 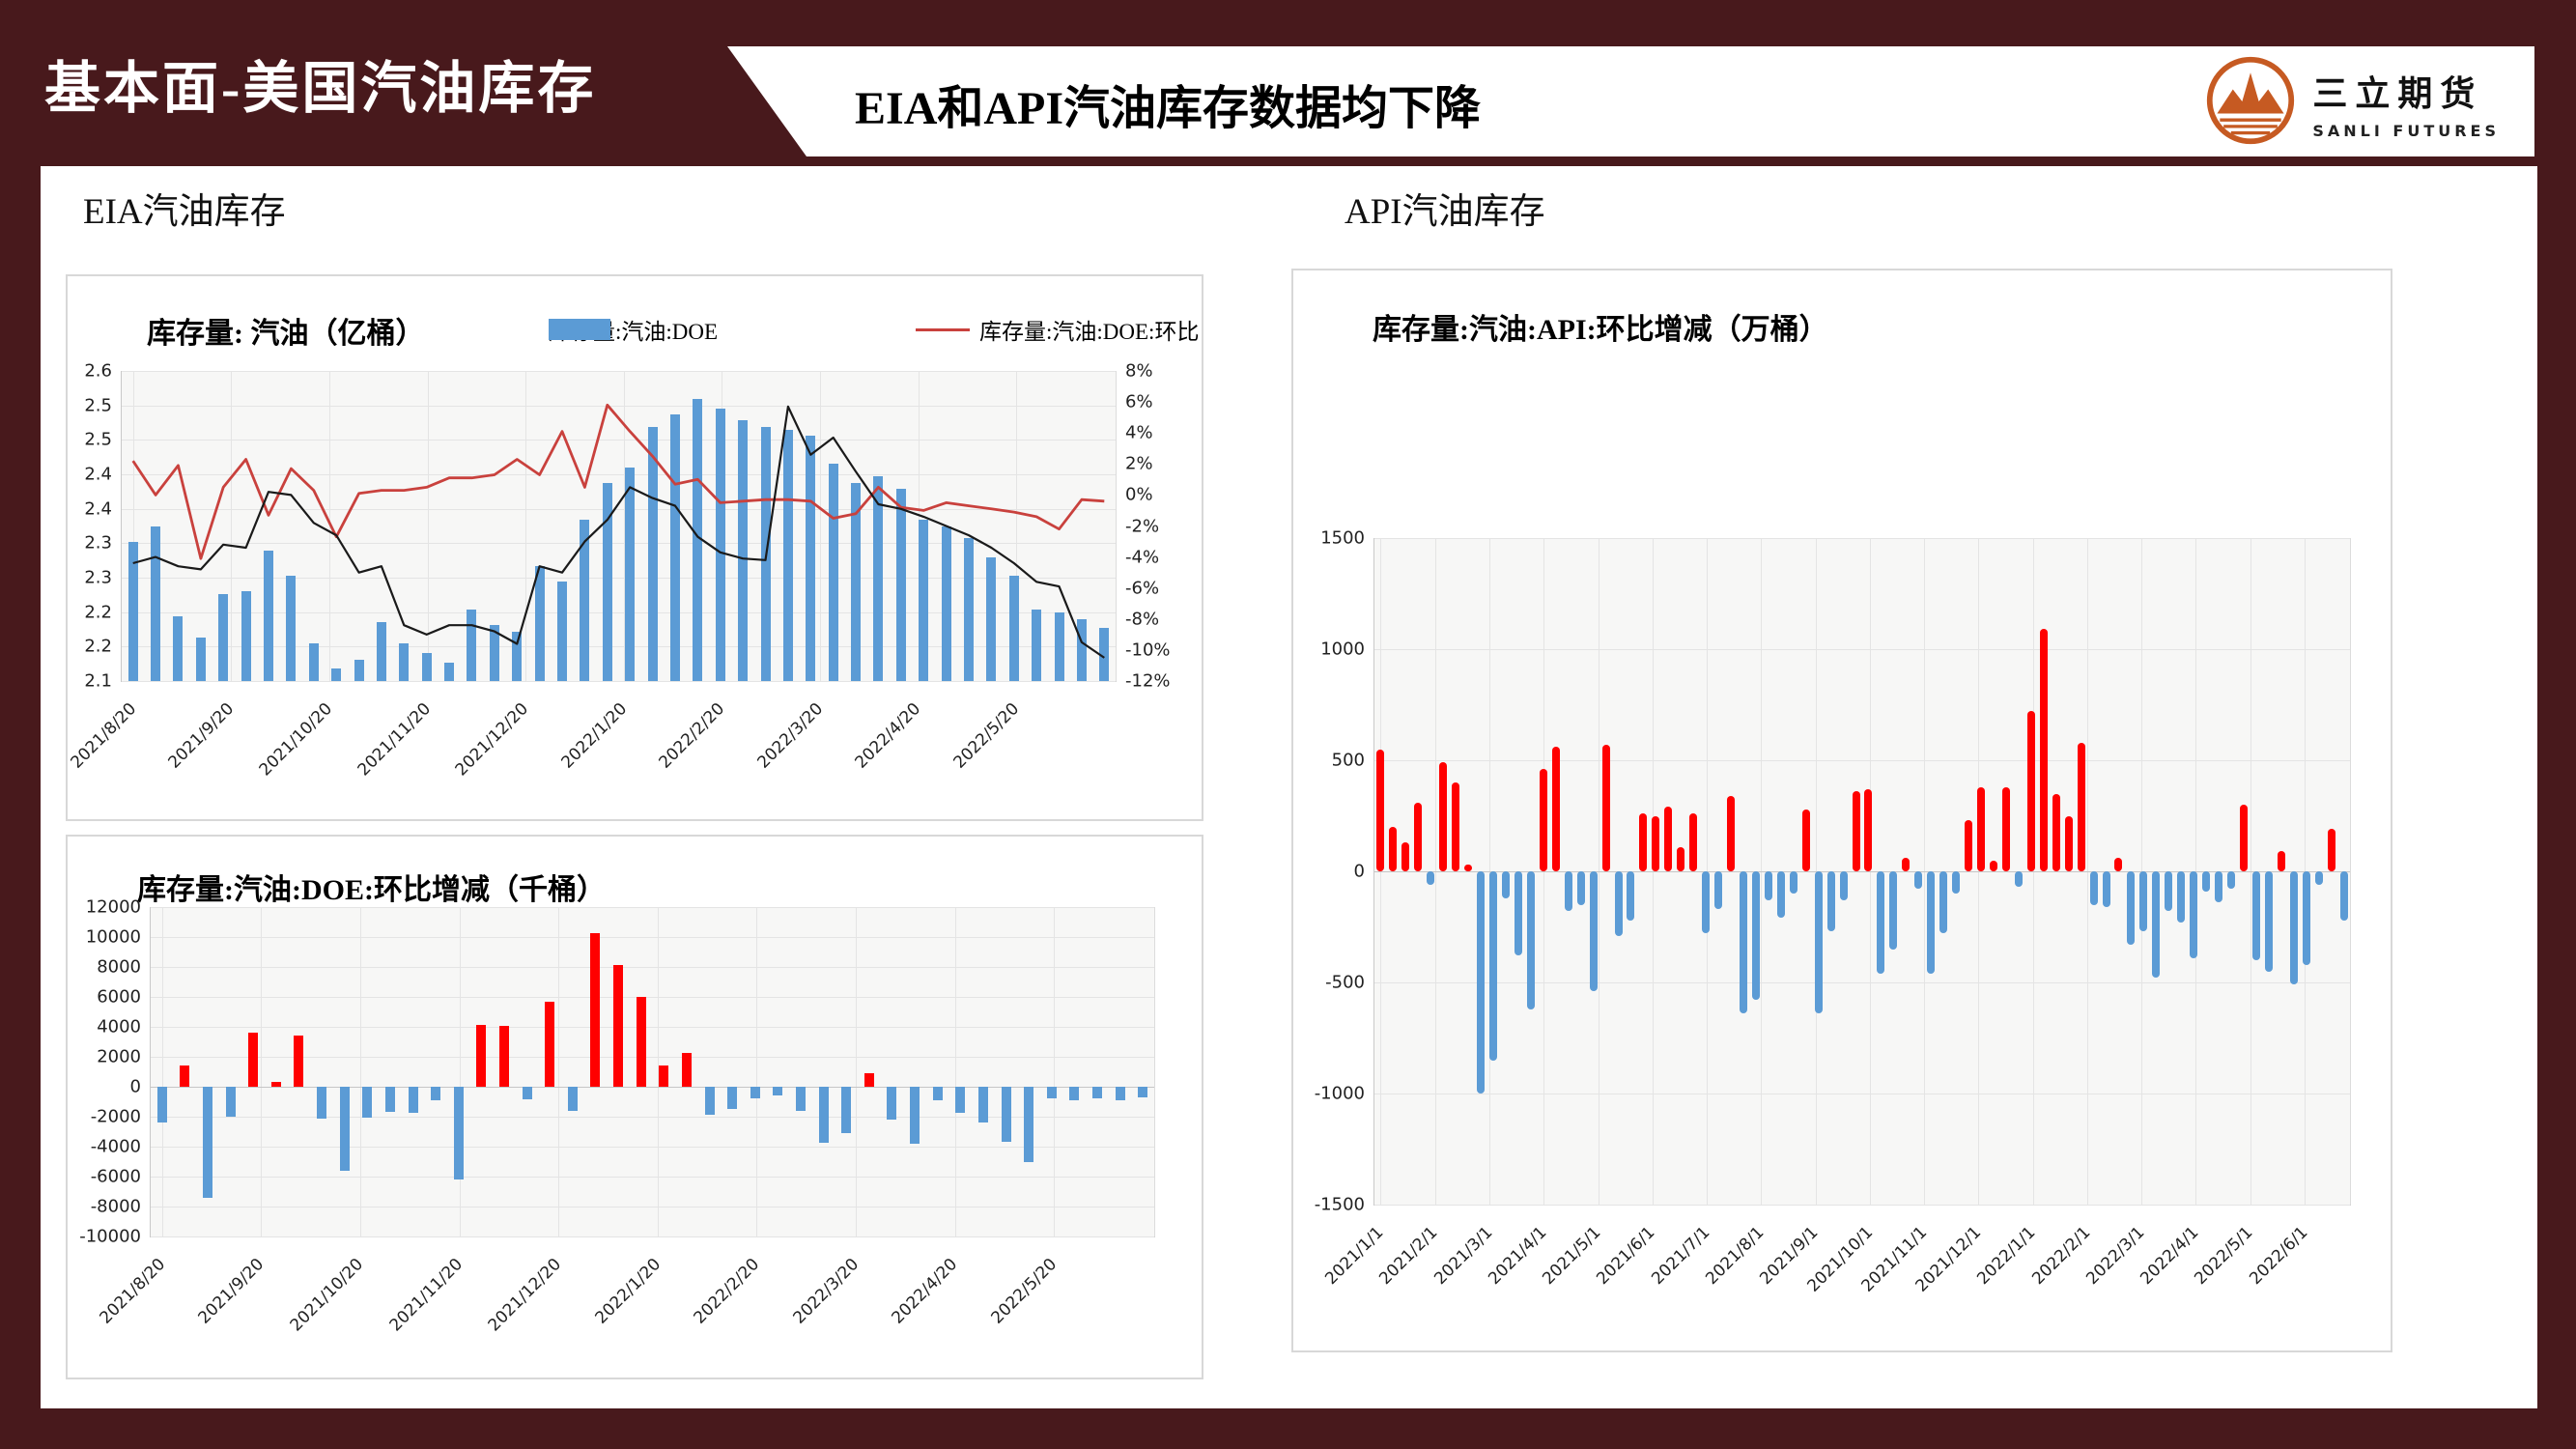 I want to click on legend-swatch-line-icon, so click(x=943, y=329).